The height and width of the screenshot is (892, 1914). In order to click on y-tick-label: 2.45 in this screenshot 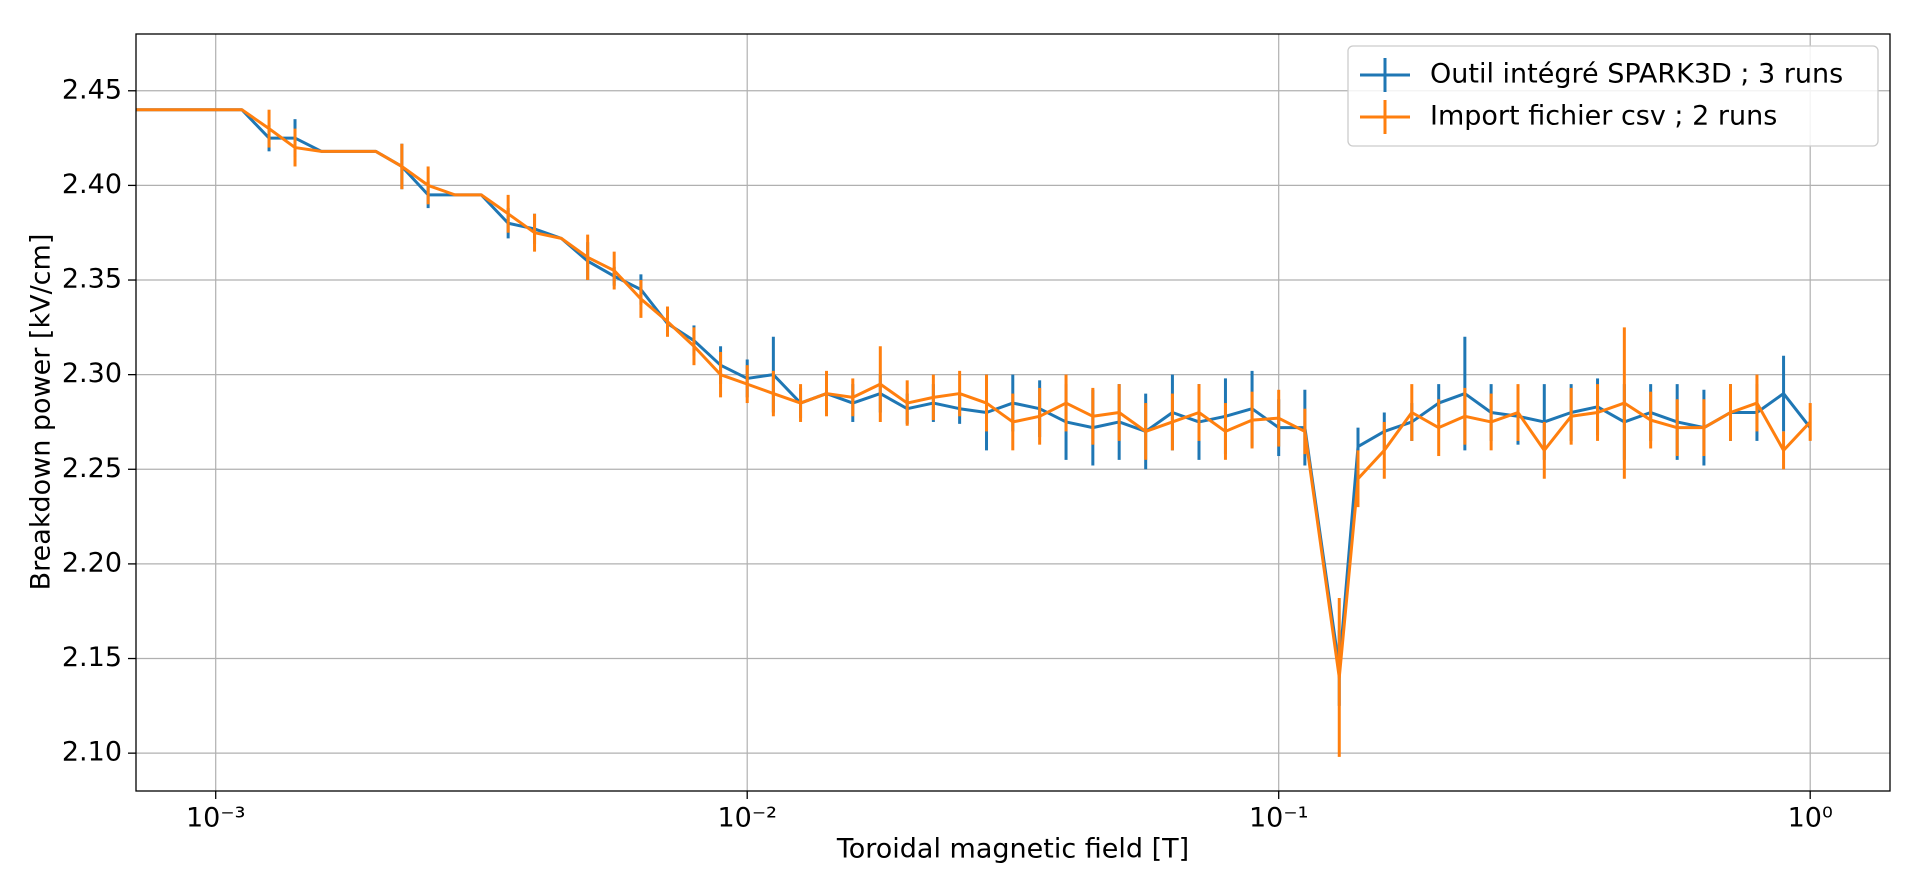, I will do `click(92, 89)`.